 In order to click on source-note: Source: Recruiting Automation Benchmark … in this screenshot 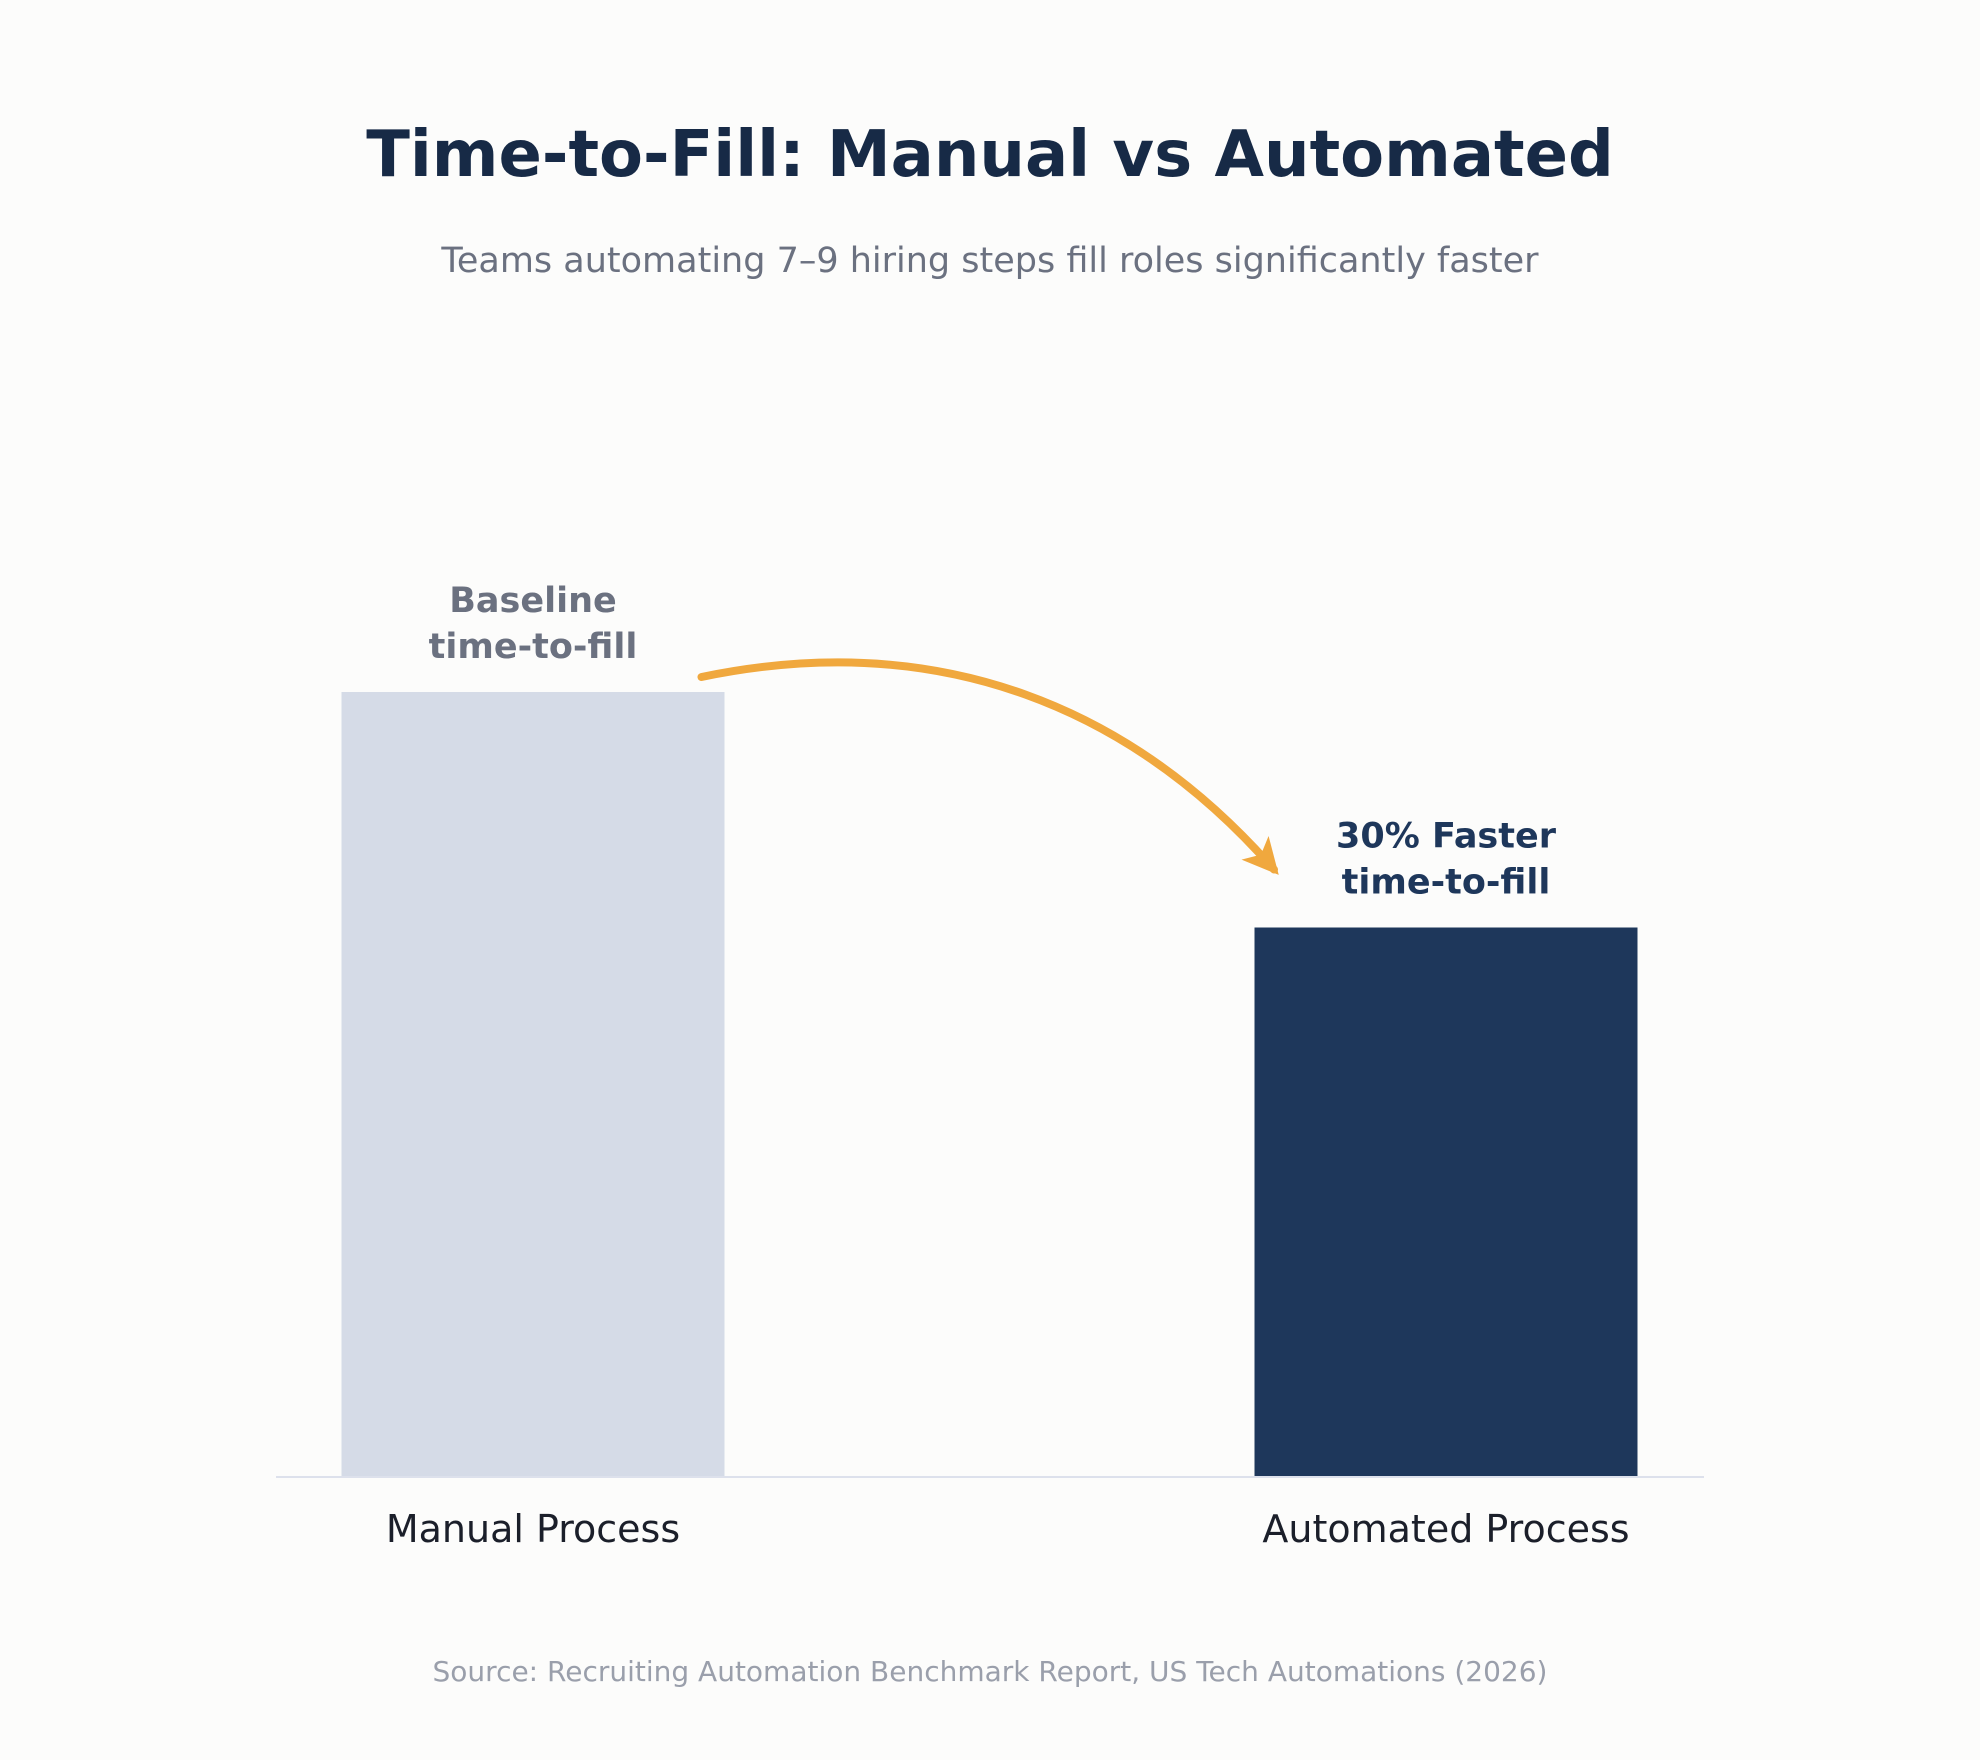, I will do `click(990, 1671)`.